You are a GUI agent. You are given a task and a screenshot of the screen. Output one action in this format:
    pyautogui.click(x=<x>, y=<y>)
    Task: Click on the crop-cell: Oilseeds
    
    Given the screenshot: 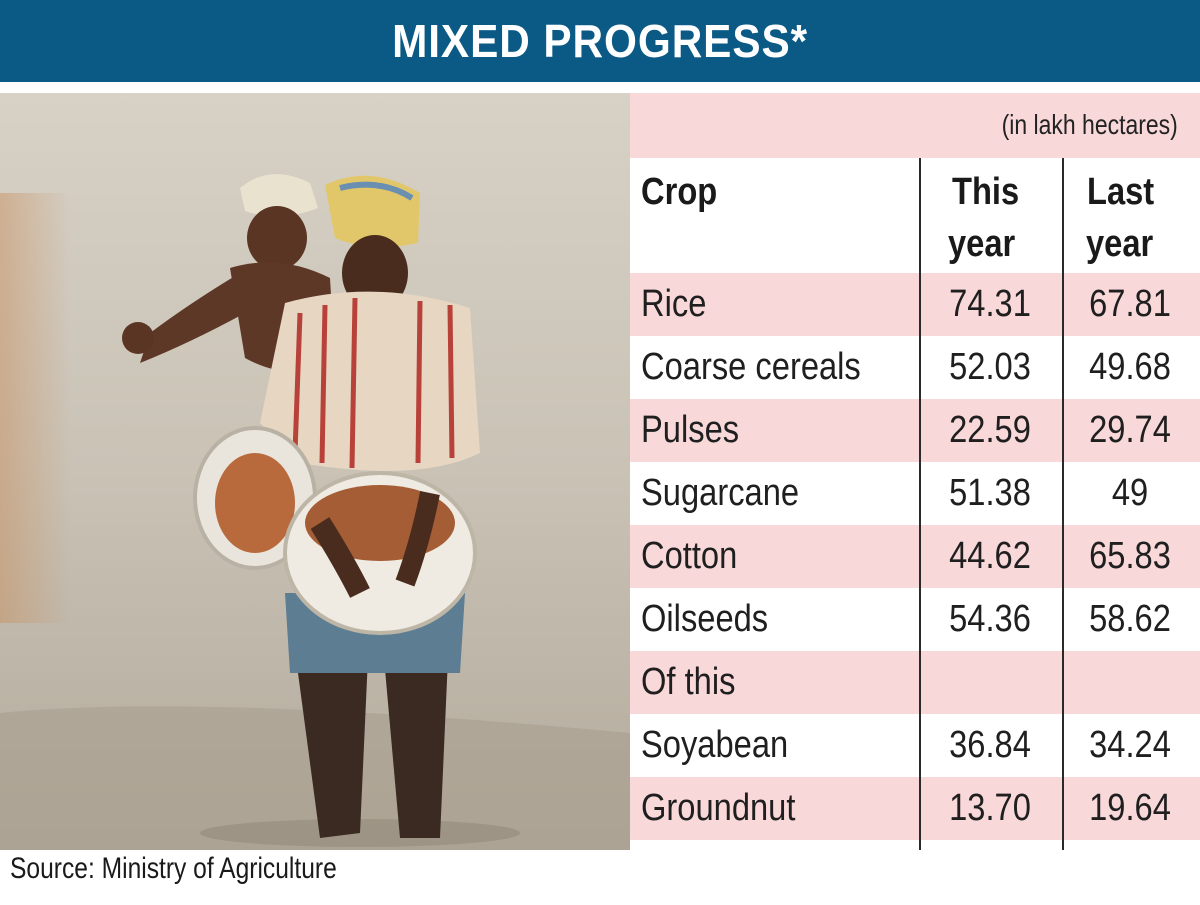 What is the action you would take?
    pyautogui.click(x=705, y=619)
    